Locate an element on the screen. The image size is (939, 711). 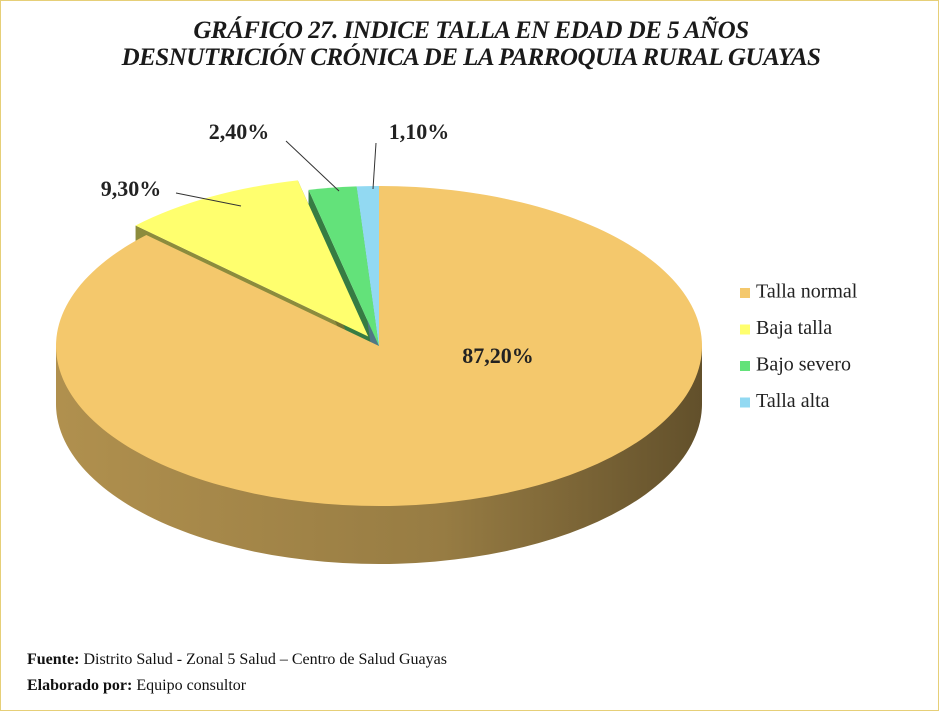
legend-label: Talla normal is located at coordinates (807, 292).